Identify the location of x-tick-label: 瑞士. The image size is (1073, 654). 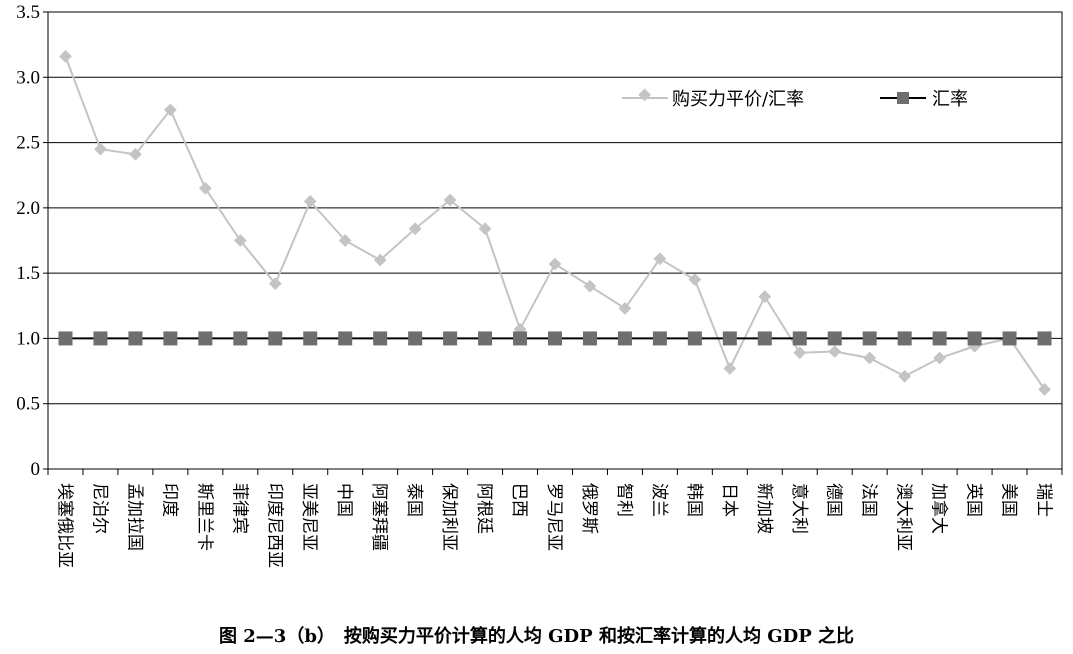
(1044, 500).